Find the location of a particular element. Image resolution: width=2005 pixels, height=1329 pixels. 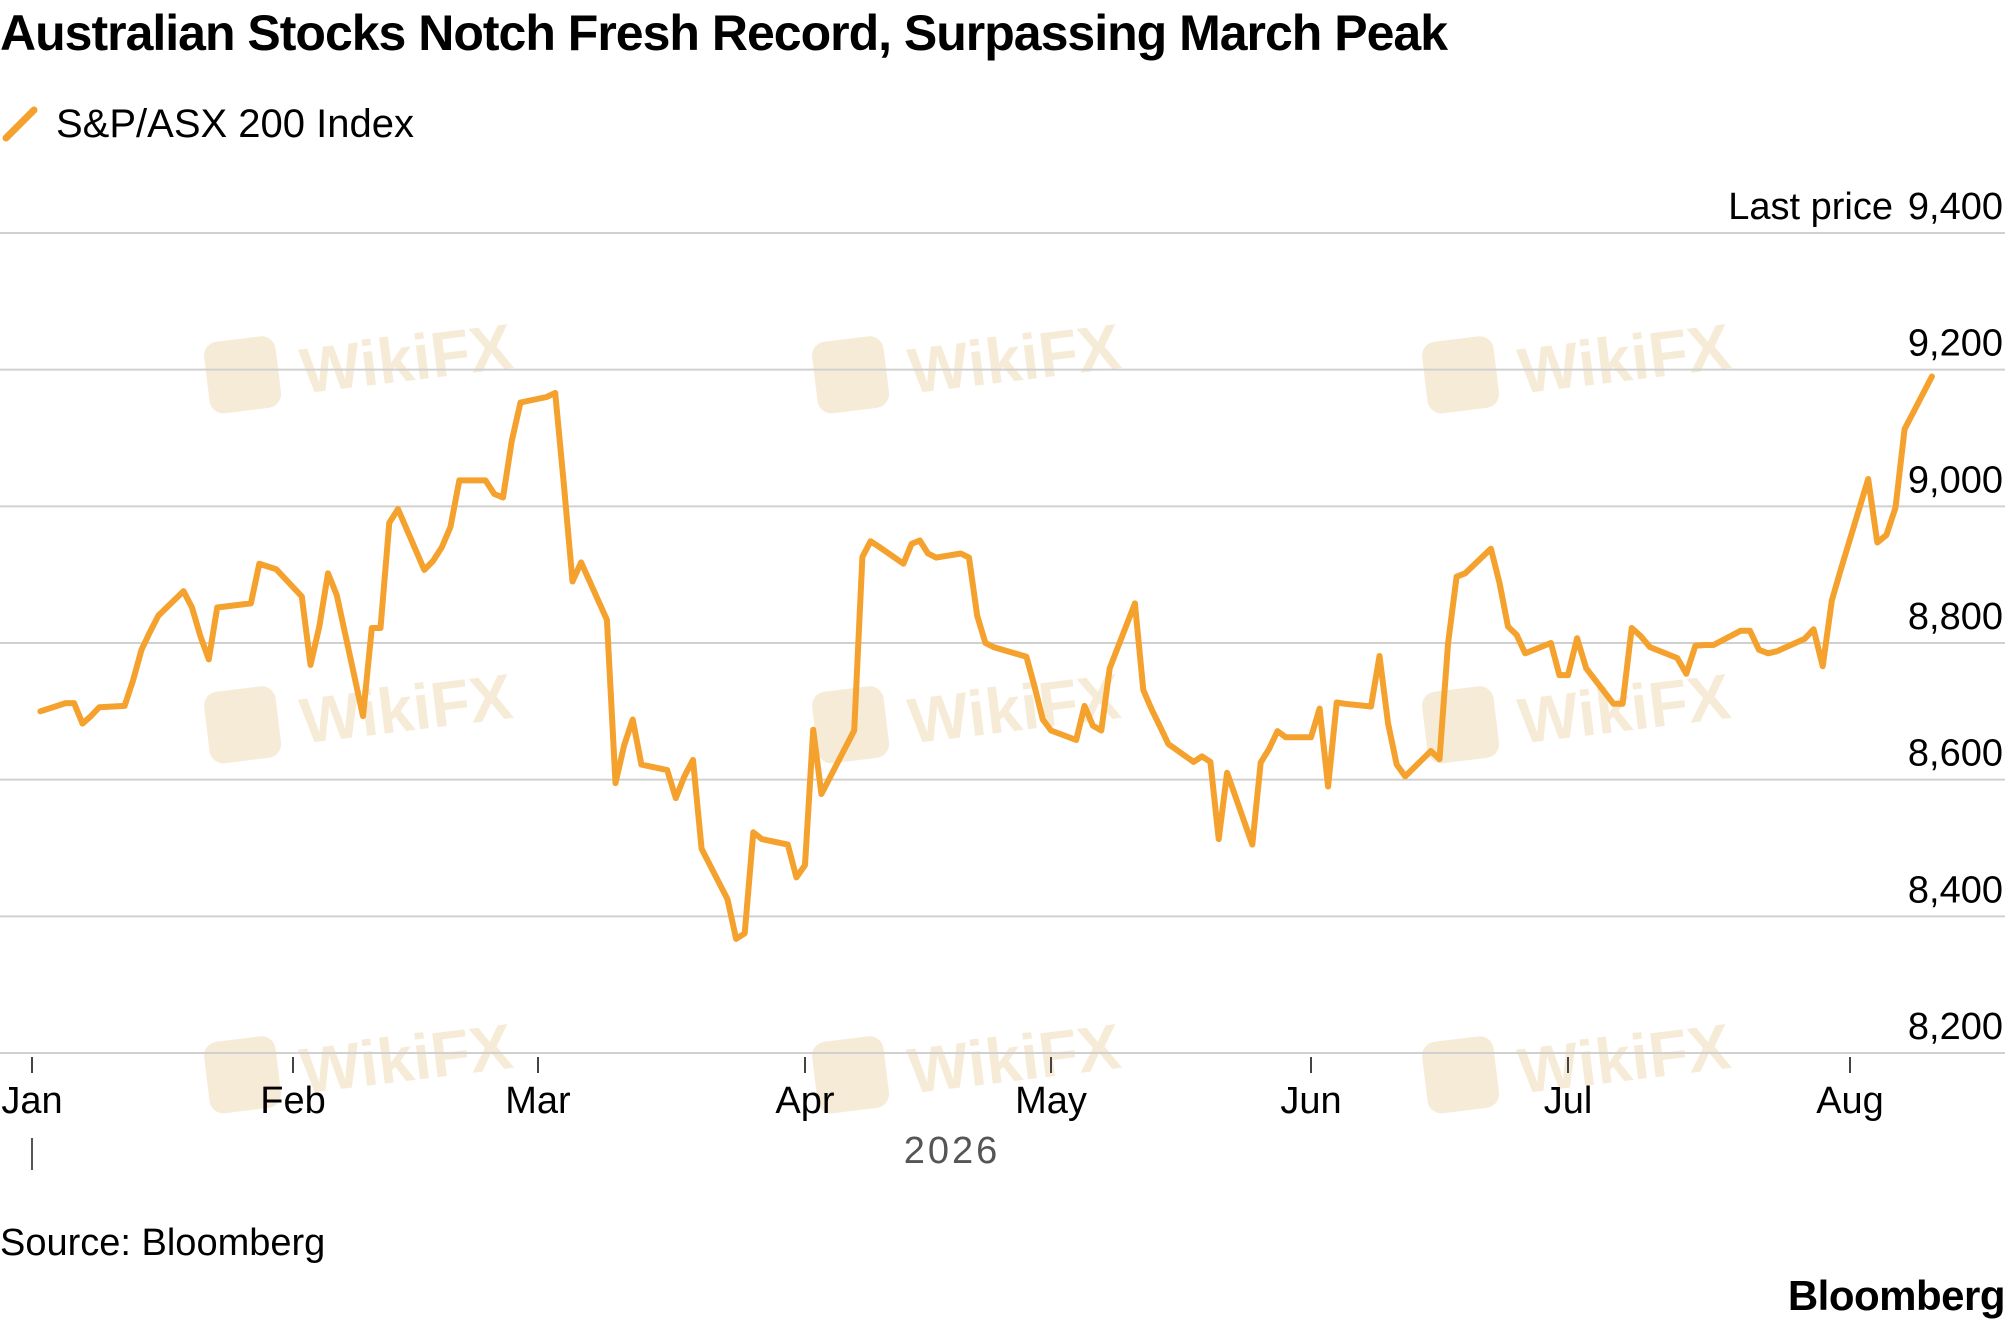

y-tick-label: 9,400 is located at coordinates (1955, 207).